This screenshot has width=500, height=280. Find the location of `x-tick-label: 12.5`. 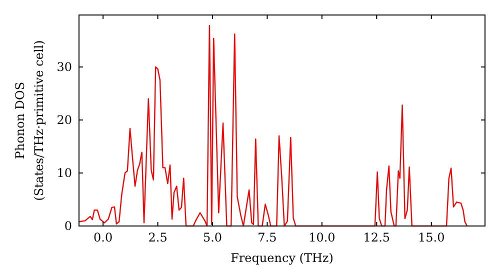

x-tick-label: 12.5 is located at coordinates (376, 237).